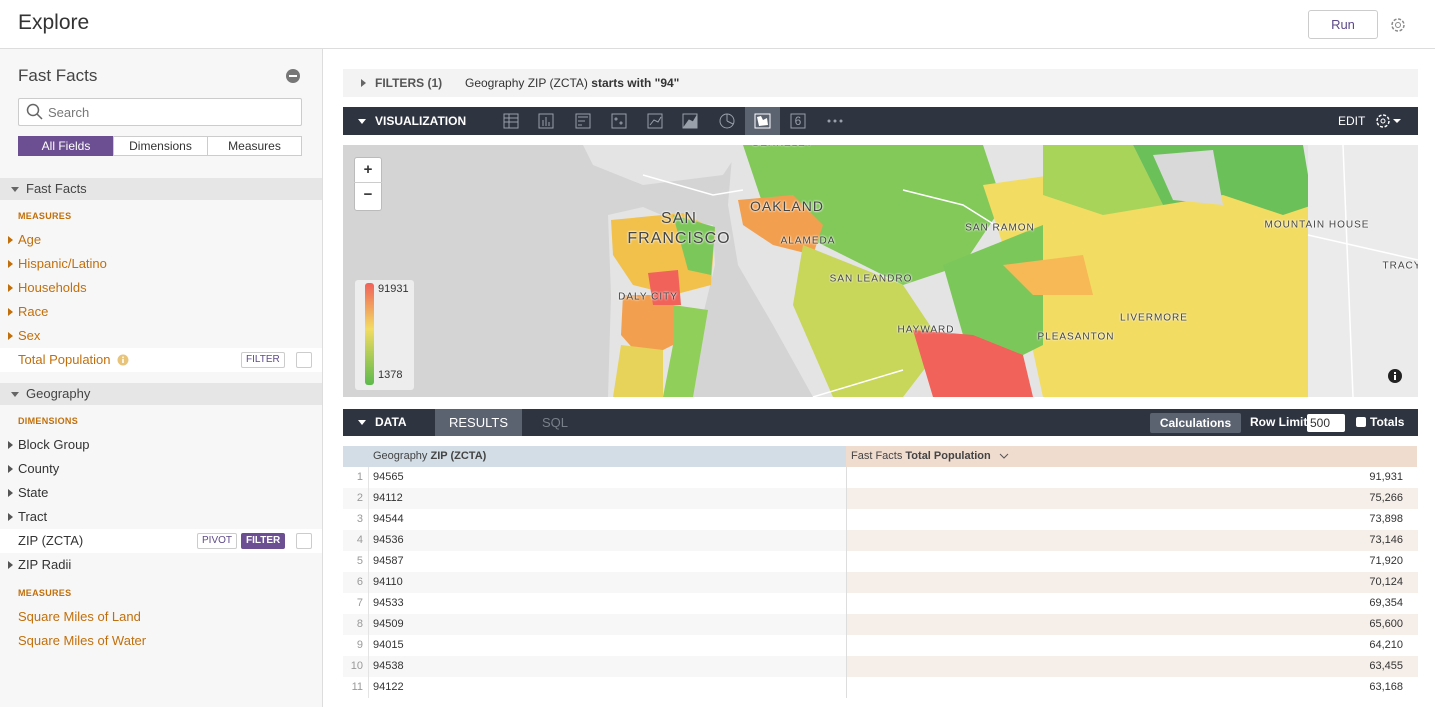  What do you see at coordinates (1386, 498) in the screenshot?
I see `population-cell: 75,266` at bounding box center [1386, 498].